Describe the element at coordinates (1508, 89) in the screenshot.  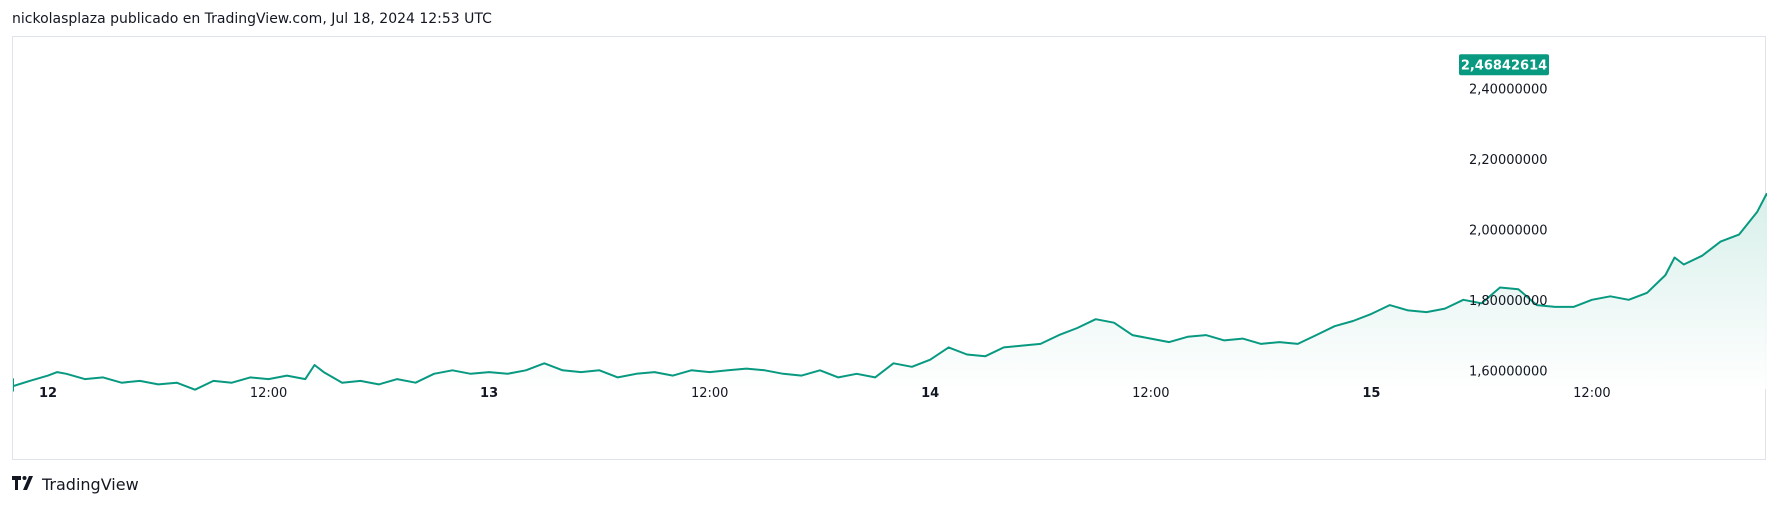
I see `y-tick-label: 2,40000000` at that location.